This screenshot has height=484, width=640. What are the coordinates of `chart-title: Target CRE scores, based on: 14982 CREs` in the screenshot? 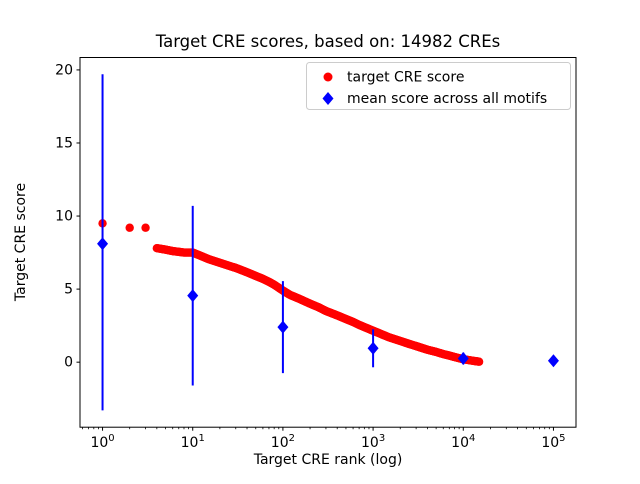 It's located at (328, 41).